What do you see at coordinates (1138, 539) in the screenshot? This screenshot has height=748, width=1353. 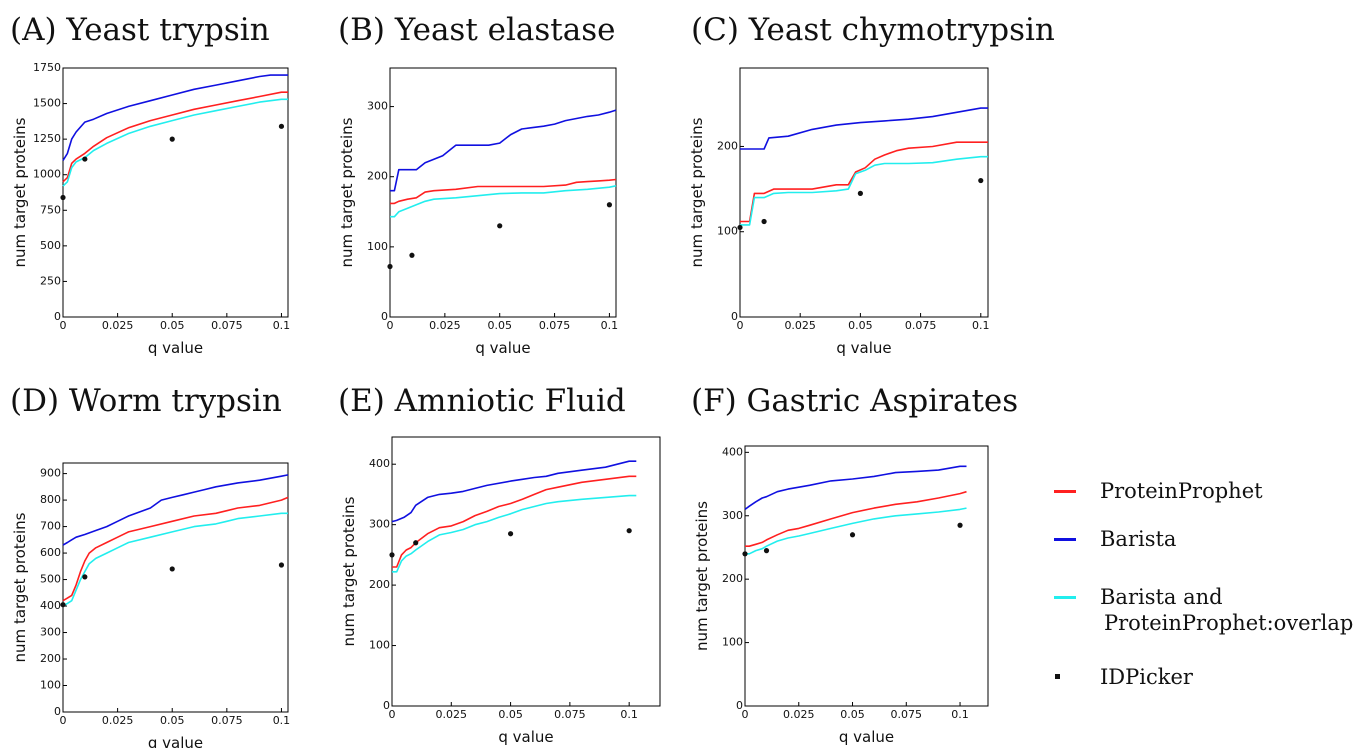 I see `legend-label-barista: Barista` at bounding box center [1138, 539].